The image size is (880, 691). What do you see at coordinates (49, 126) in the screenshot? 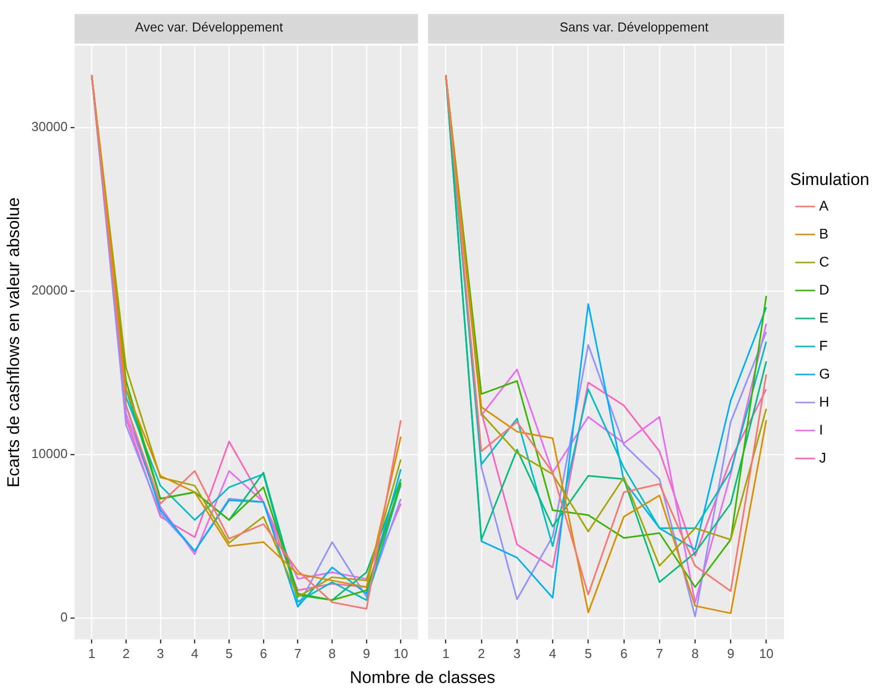
I see `y-tick-label: 30000` at bounding box center [49, 126].